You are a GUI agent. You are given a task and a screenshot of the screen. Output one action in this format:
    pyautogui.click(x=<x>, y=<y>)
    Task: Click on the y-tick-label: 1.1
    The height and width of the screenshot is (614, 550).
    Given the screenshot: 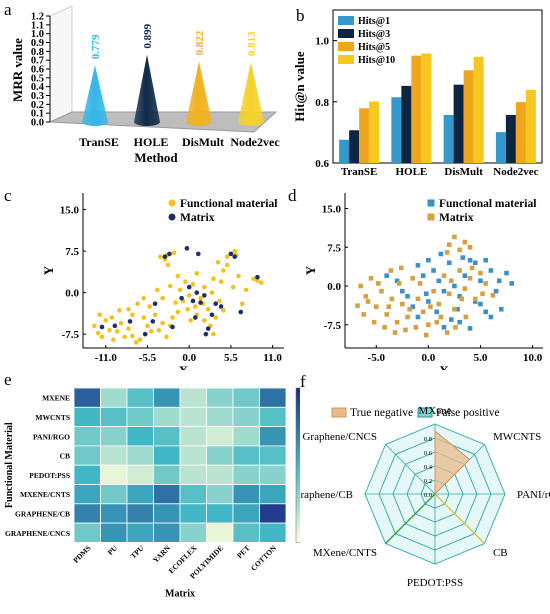 What is the action you would take?
    pyautogui.click(x=37, y=25)
    